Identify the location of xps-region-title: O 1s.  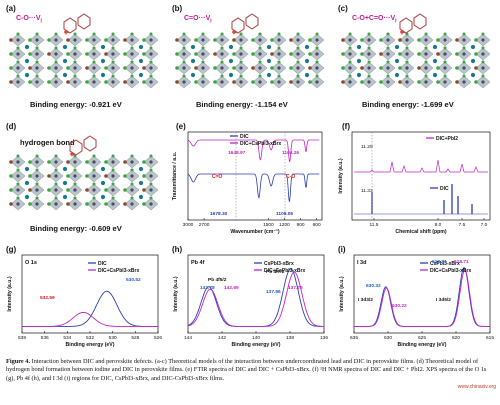
(31, 263).